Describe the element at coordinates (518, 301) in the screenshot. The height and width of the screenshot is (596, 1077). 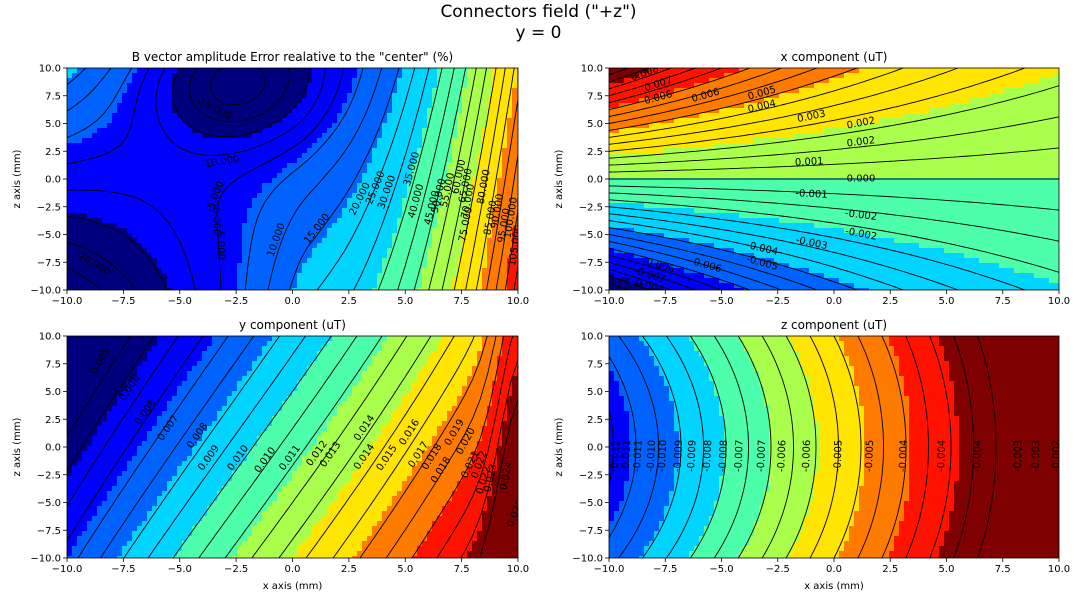
I see `x-tick-label: 10.0` at that location.